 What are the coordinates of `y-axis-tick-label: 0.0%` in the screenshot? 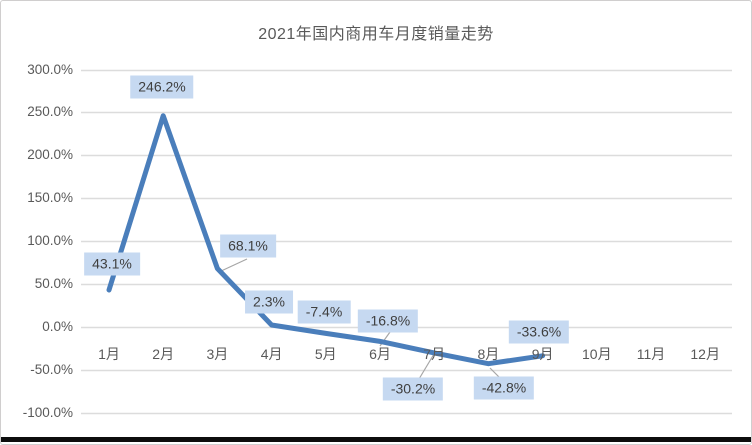 It's located at (57, 326).